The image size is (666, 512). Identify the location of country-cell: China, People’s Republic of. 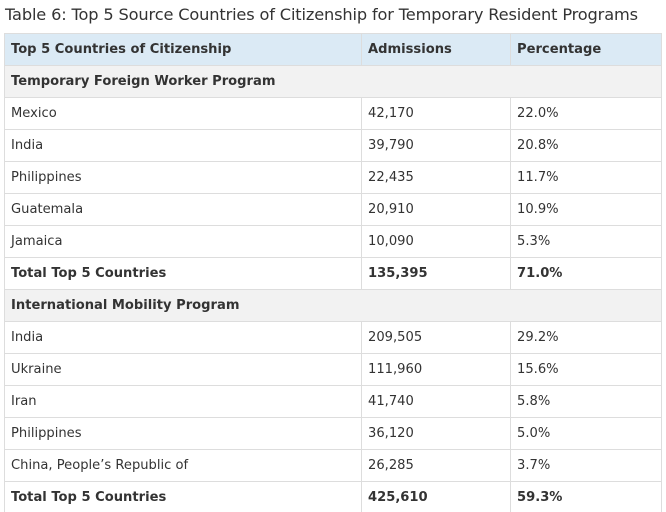
(183, 465).